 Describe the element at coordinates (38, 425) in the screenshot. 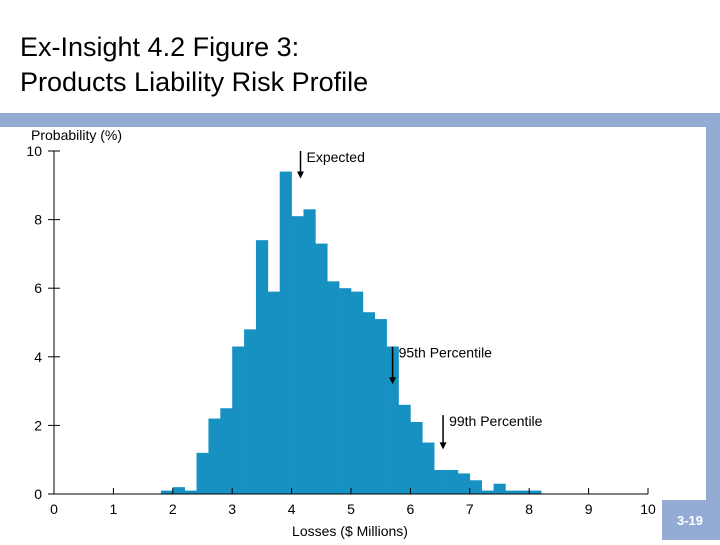

I see `y-tick-label-1: 2` at that location.